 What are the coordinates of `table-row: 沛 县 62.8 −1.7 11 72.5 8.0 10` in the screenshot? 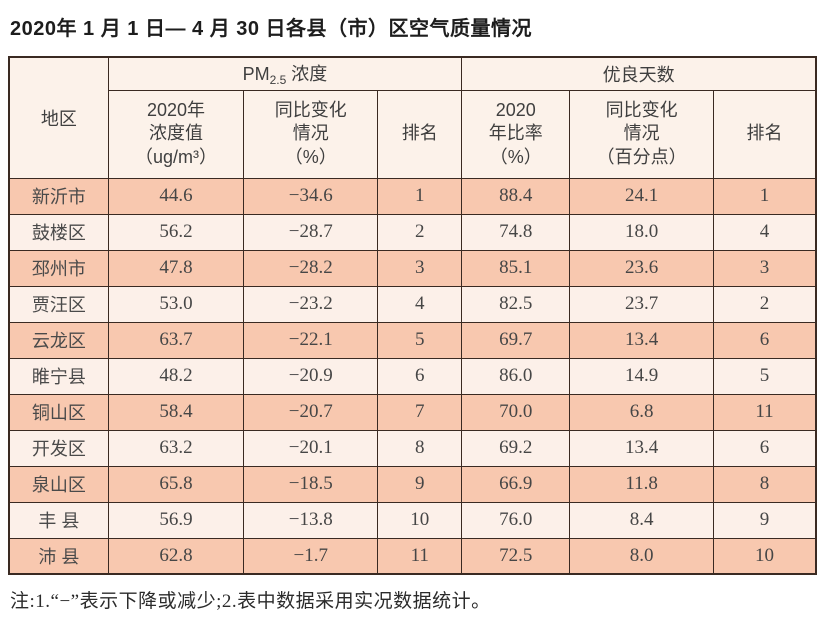 It's located at (412, 556).